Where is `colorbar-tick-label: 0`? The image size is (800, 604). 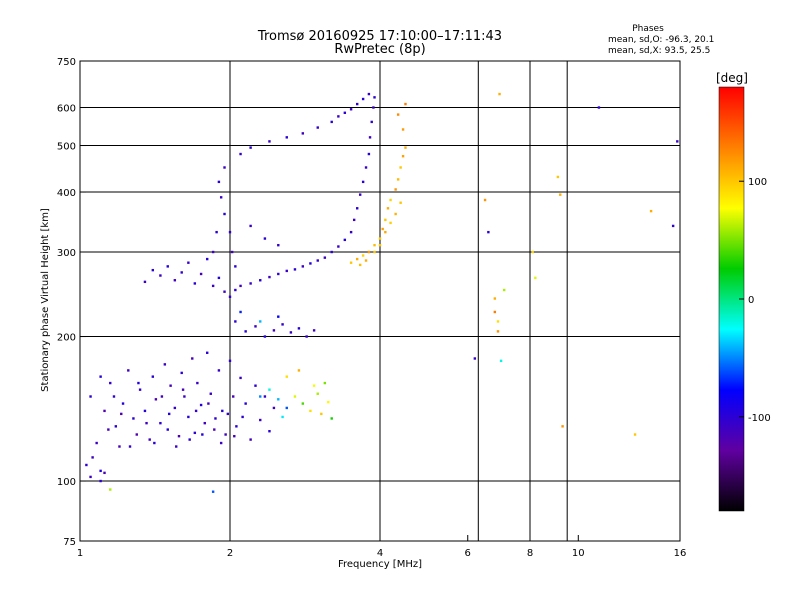
colorbar-tick-label: 0 is located at coordinates (751, 300).